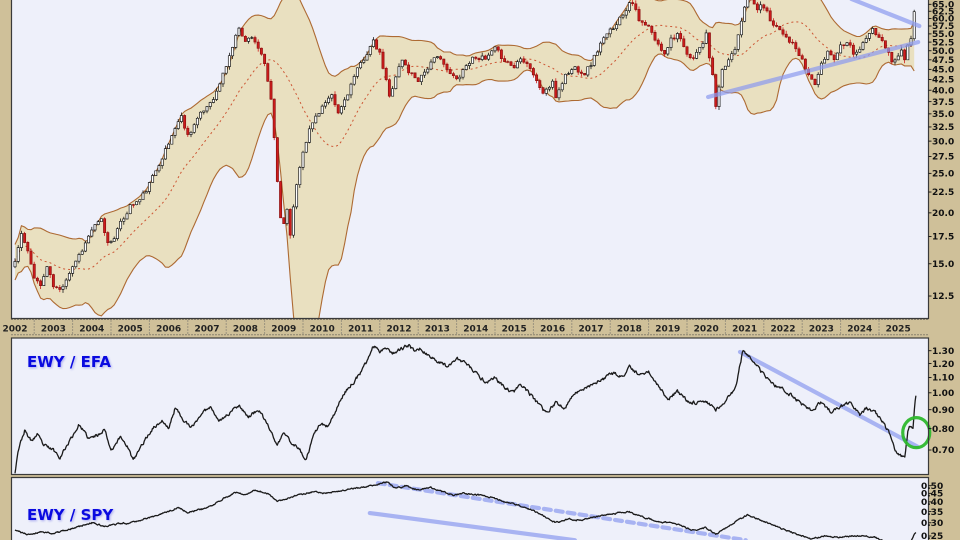 The image size is (960, 540). Describe the element at coordinates (168, 330) in the screenshot. I see `year-label: 2006` at that location.